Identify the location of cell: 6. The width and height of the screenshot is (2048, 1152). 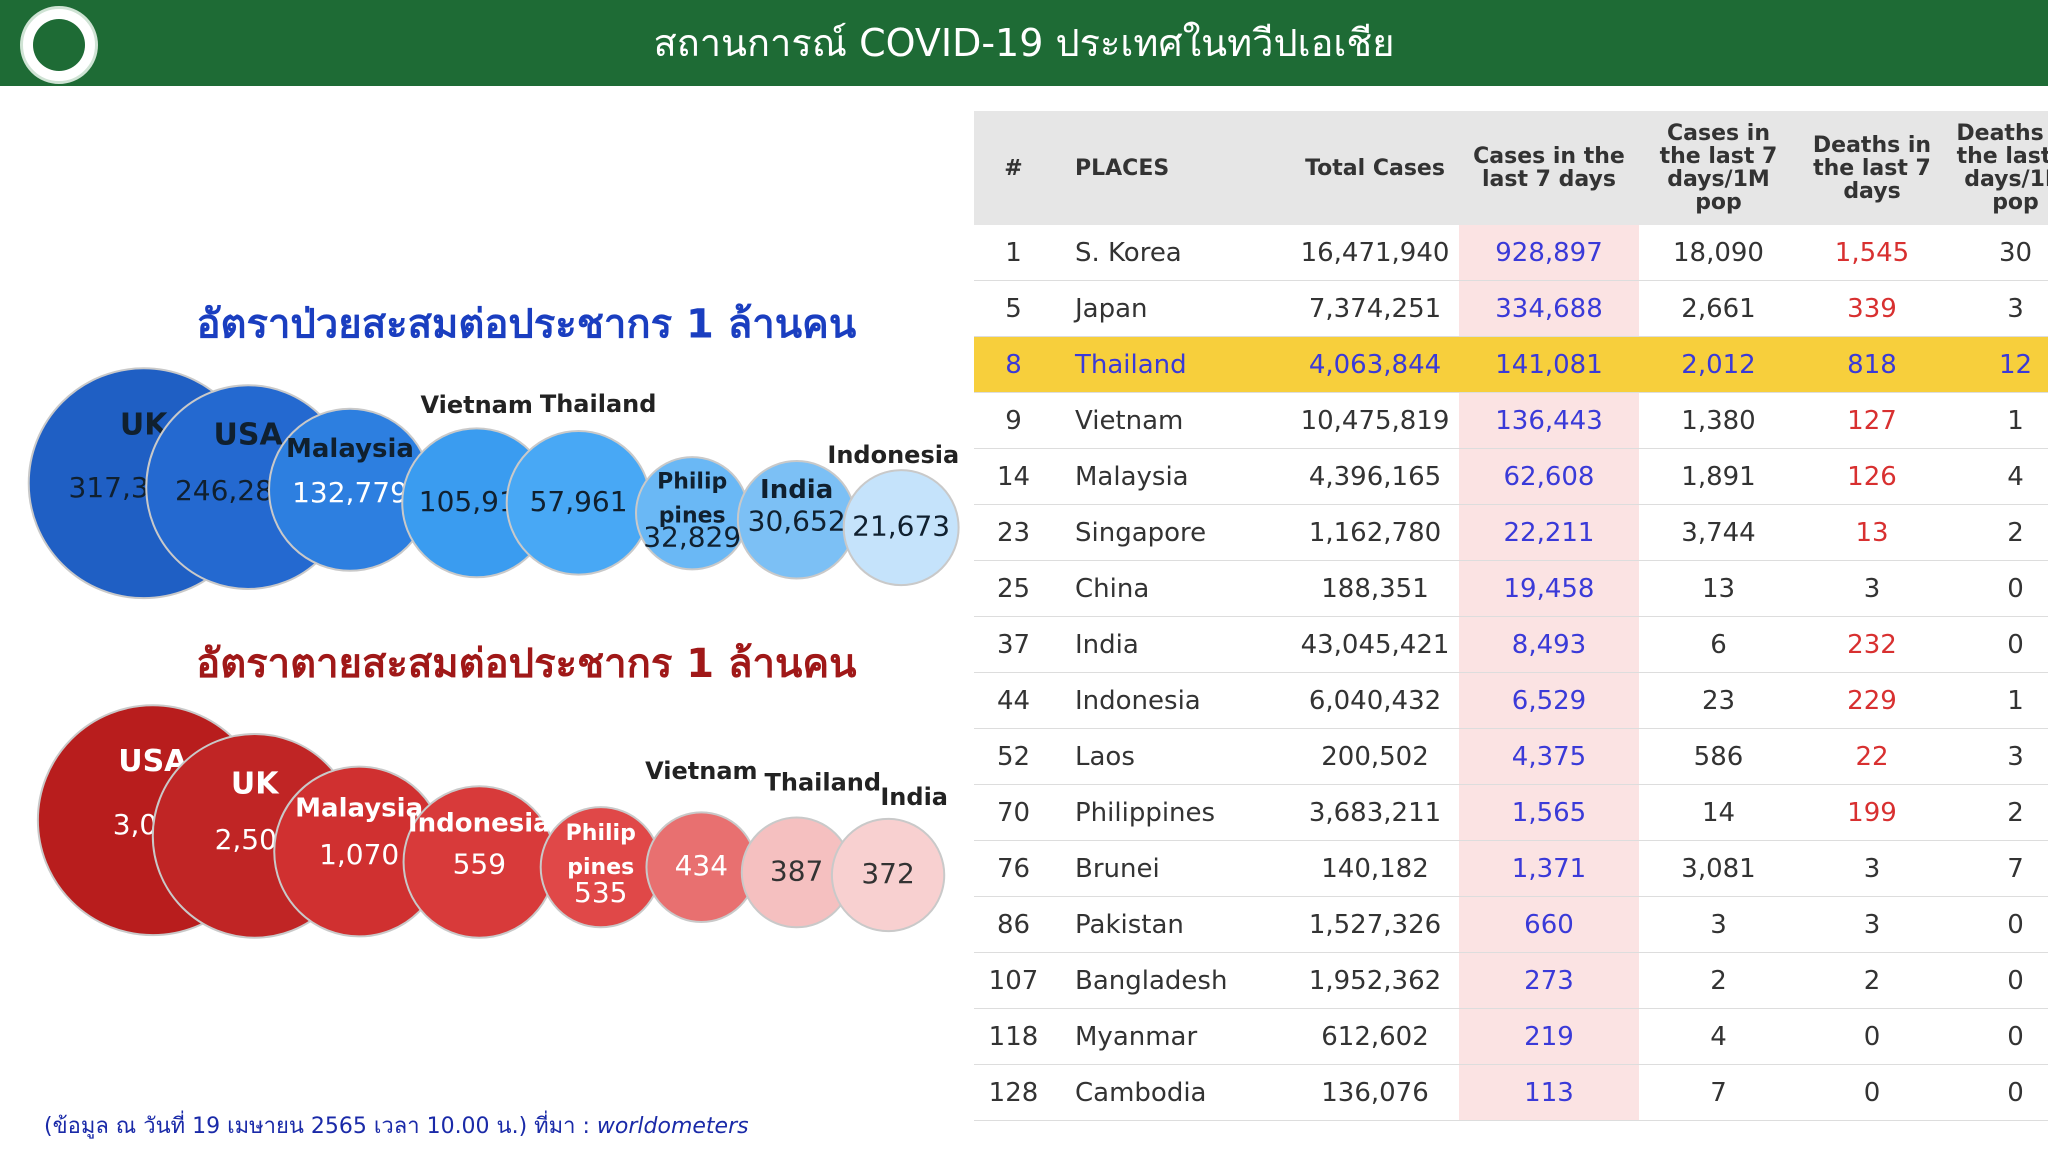
(1718, 644).